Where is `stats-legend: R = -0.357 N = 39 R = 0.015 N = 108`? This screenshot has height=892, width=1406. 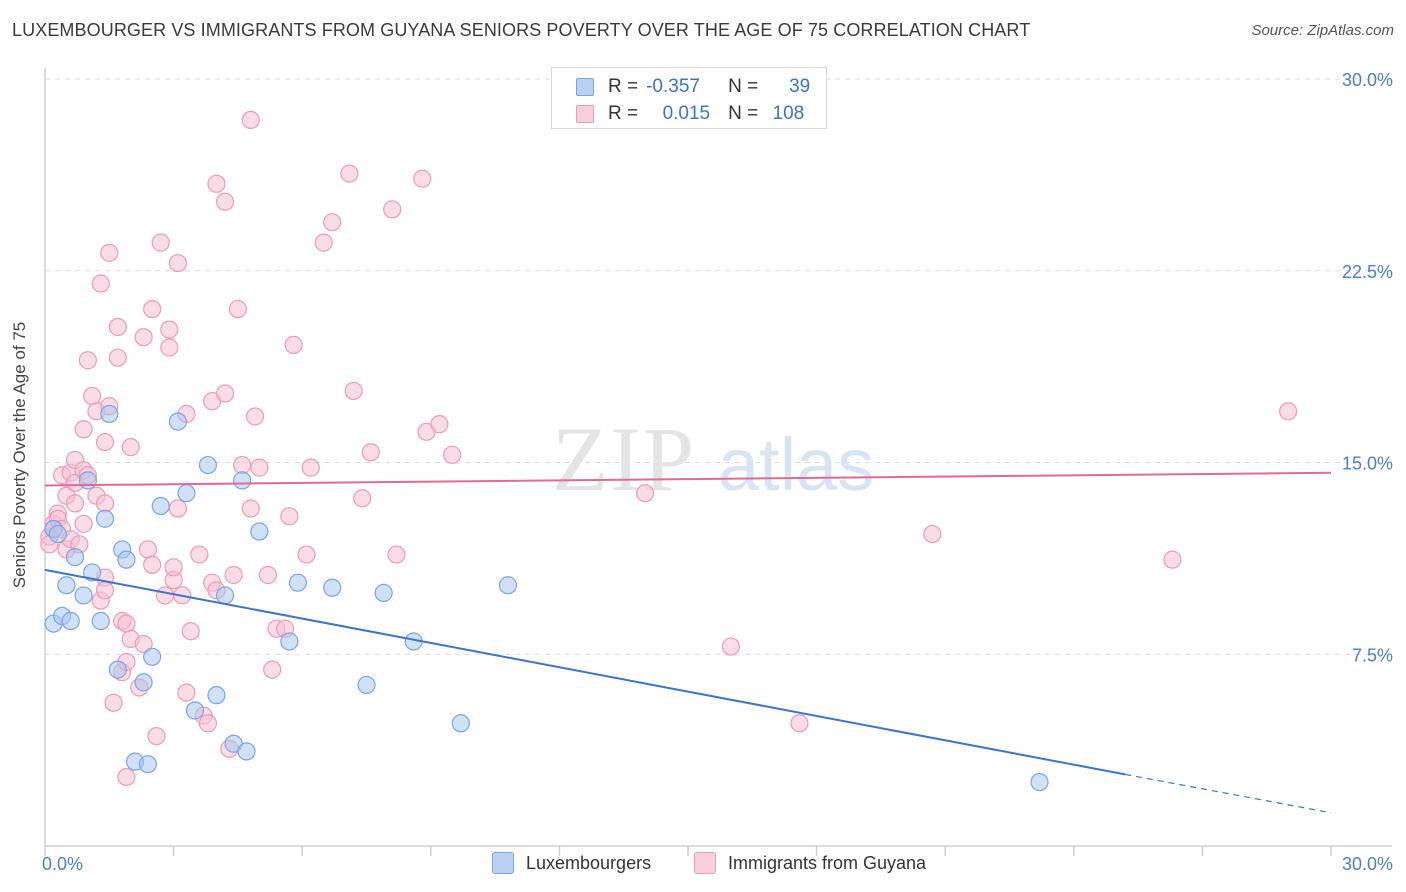
stats-legend: R = -0.357 N = 39 R = 0.015 N = 108 is located at coordinates (689, 98).